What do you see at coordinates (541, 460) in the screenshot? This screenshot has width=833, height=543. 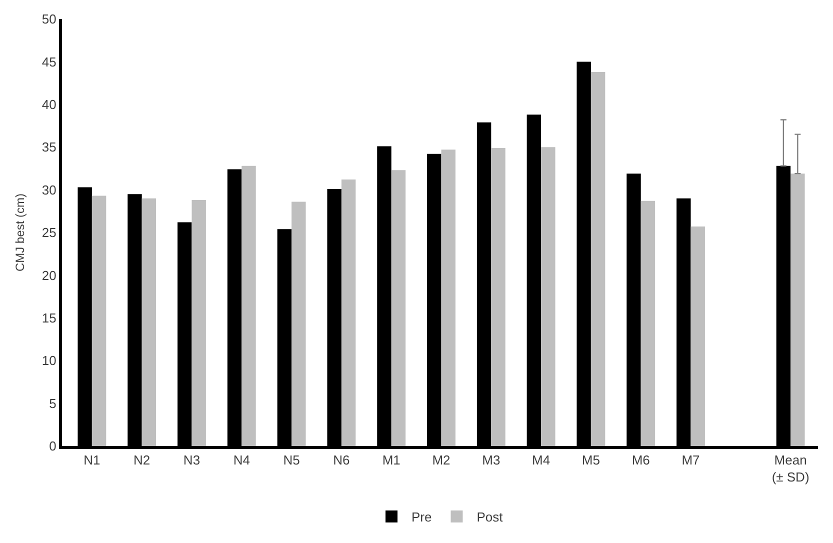 I see `x-tick-label: M4` at bounding box center [541, 460].